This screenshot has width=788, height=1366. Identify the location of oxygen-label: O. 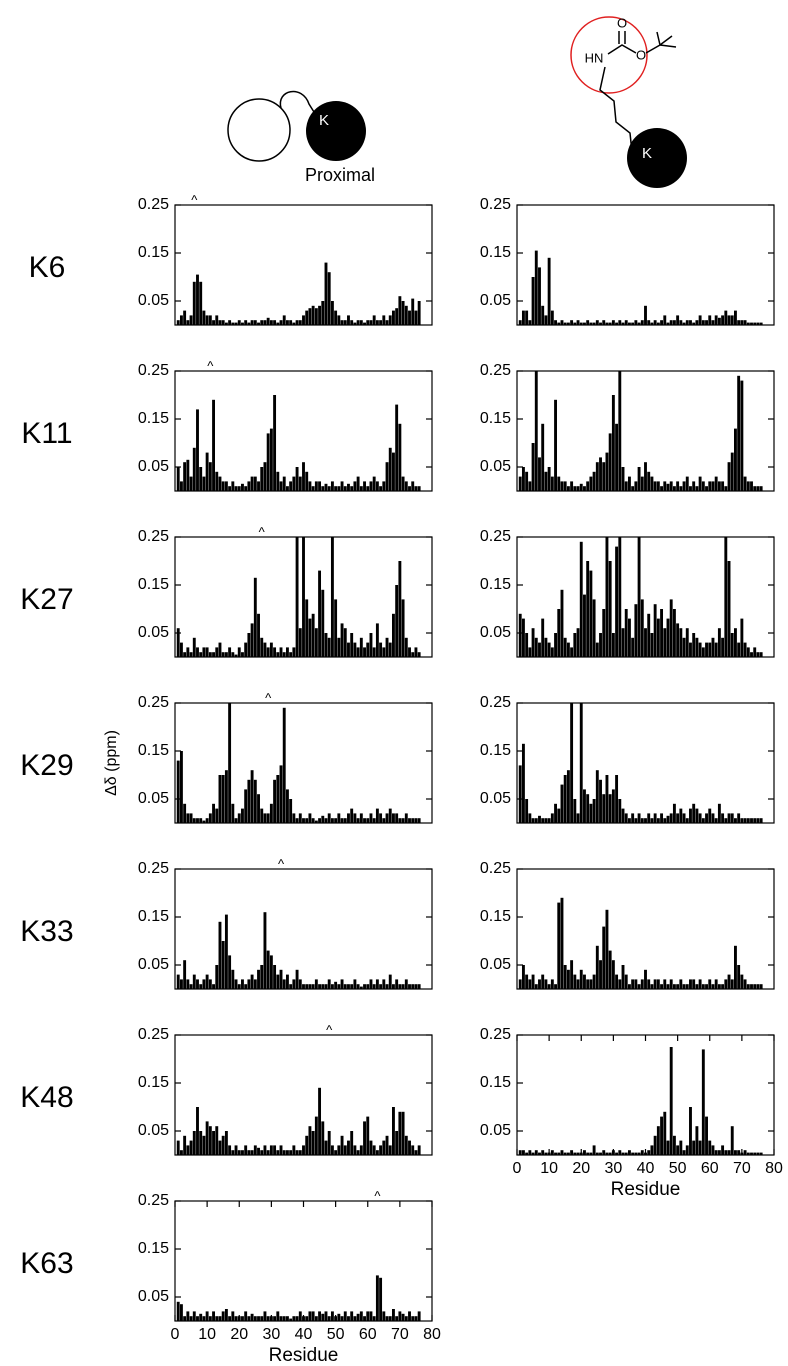
(641, 54).